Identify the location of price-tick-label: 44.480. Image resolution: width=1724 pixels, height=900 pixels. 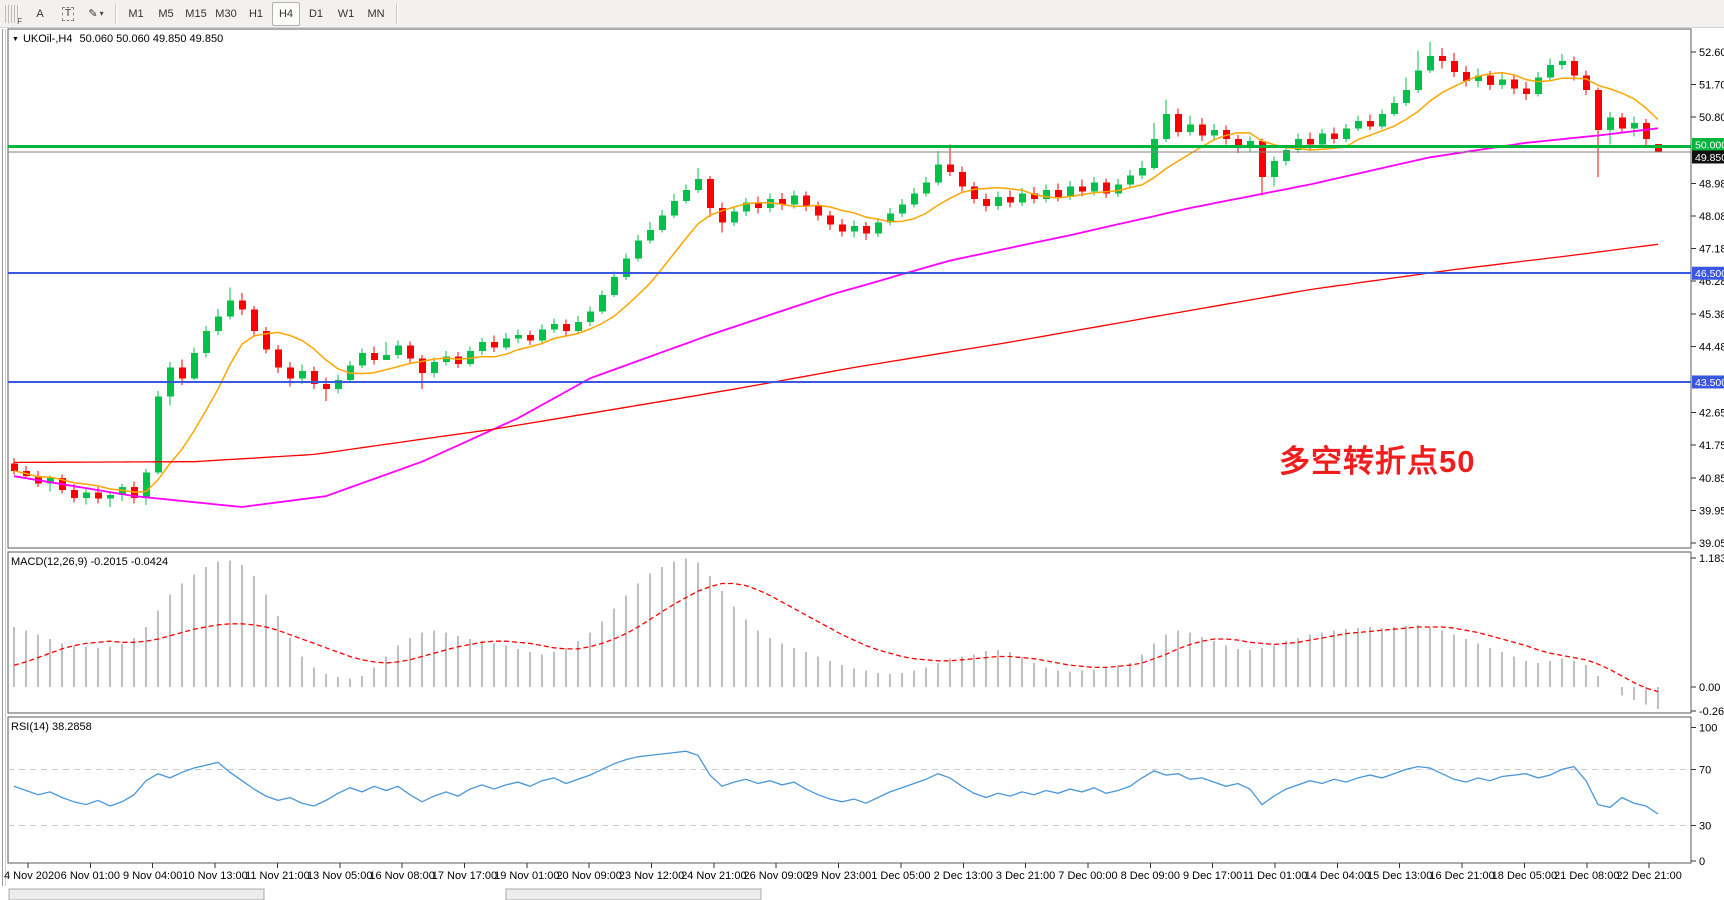
(1711, 347).